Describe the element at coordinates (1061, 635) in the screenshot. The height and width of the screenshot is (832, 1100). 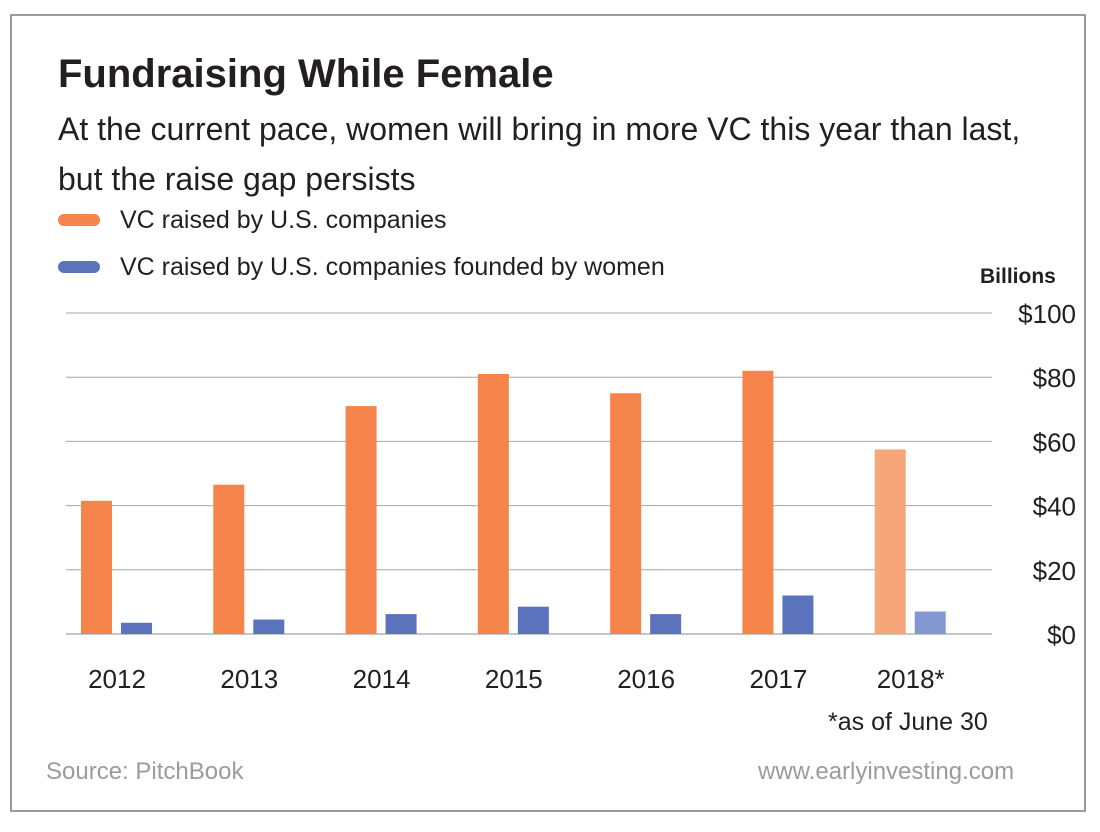
I see `y-tick-label: $0` at that location.